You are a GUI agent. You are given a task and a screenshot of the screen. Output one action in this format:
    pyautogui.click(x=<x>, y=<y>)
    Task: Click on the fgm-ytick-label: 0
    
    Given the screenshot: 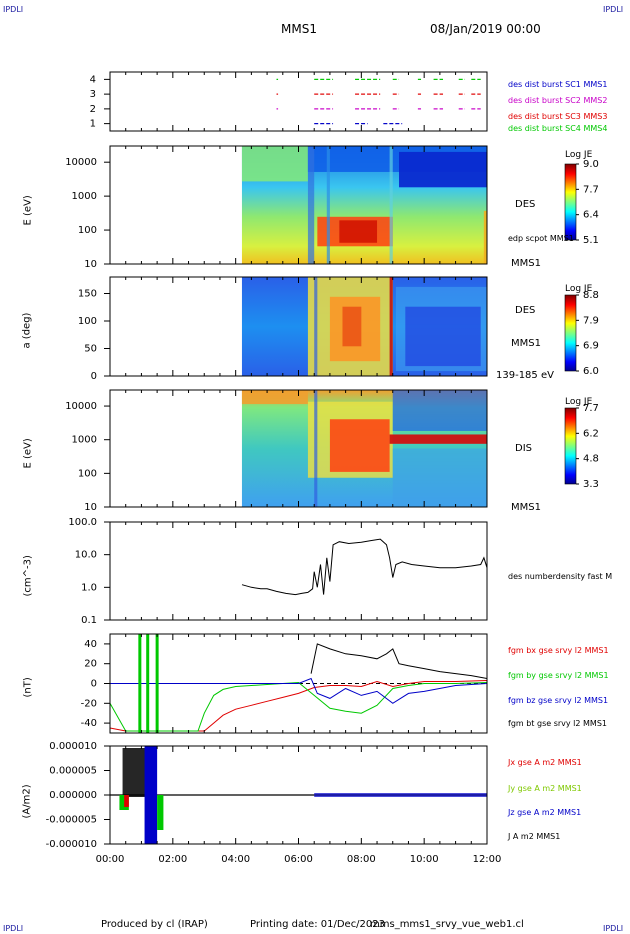 What is the action you would take?
    pyautogui.click(x=94, y=684)
    